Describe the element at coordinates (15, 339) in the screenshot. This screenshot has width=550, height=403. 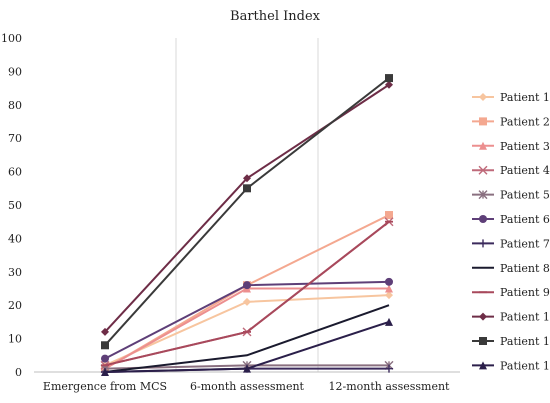
I see `y-tick-label: 10` at that location.